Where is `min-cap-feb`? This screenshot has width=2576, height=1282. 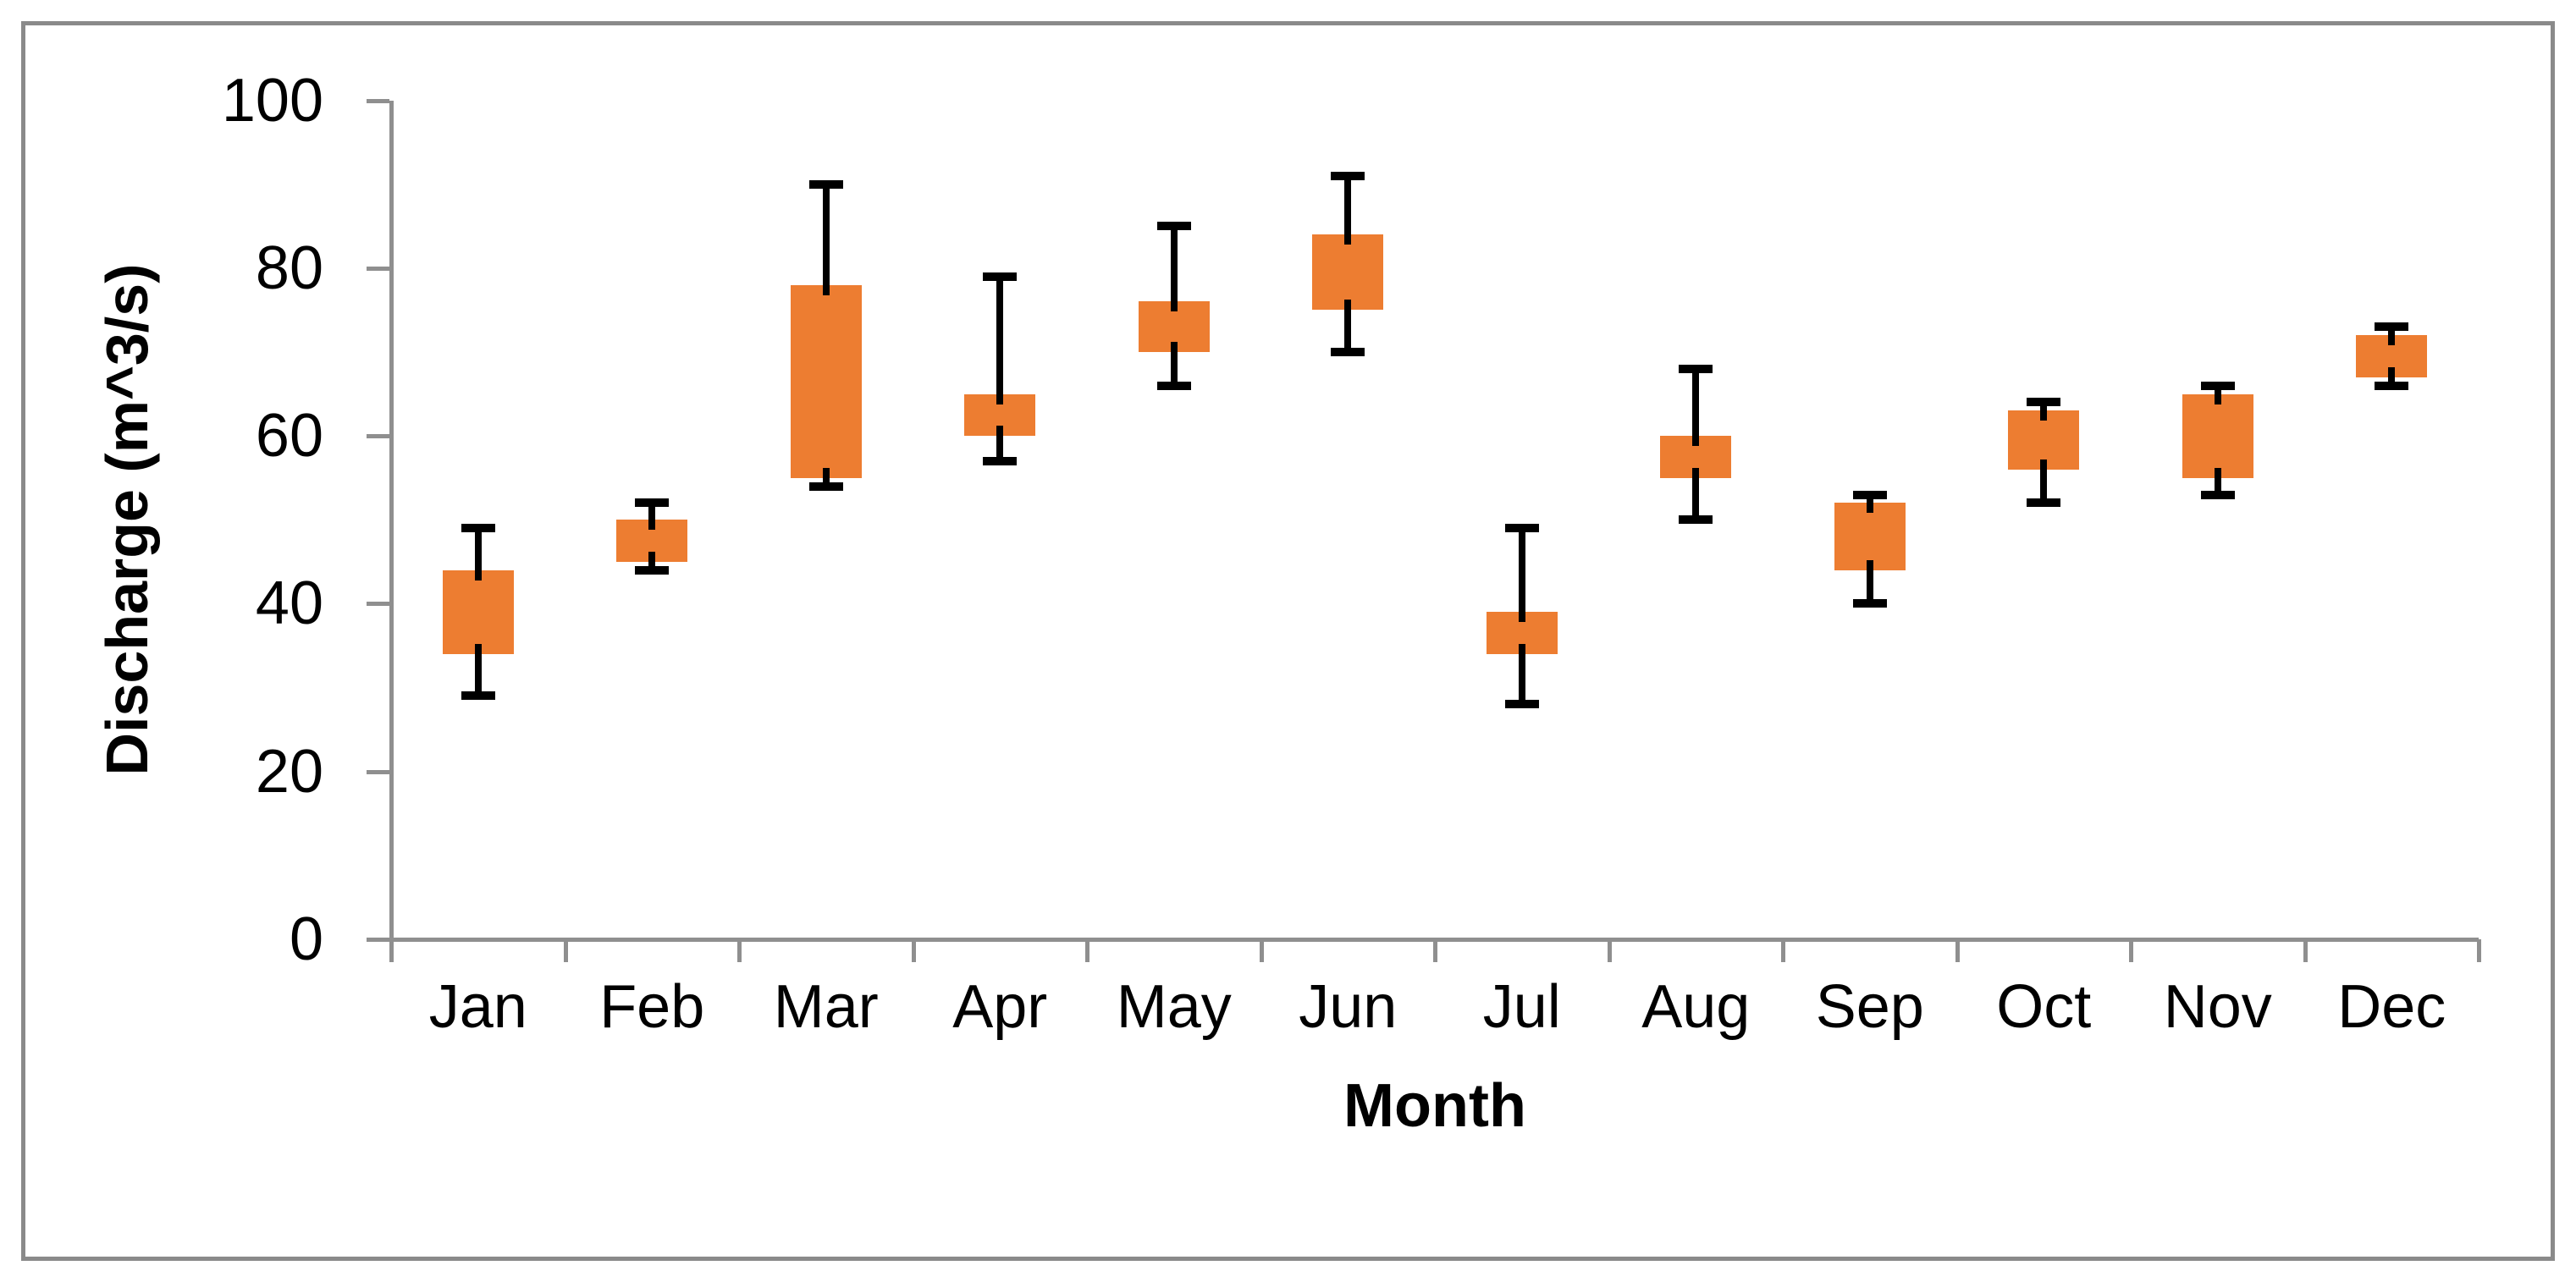
min-cap-feb is located at coordinates (653, 570).